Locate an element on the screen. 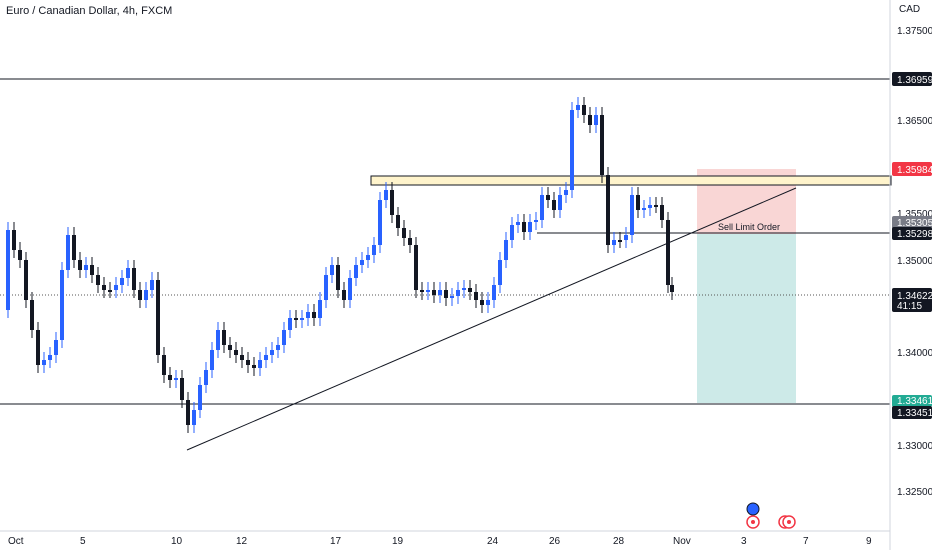 The width and height of the screenshot is (932, 550). support-price-badge: 1.33451 is located at coordinates (912, 412).